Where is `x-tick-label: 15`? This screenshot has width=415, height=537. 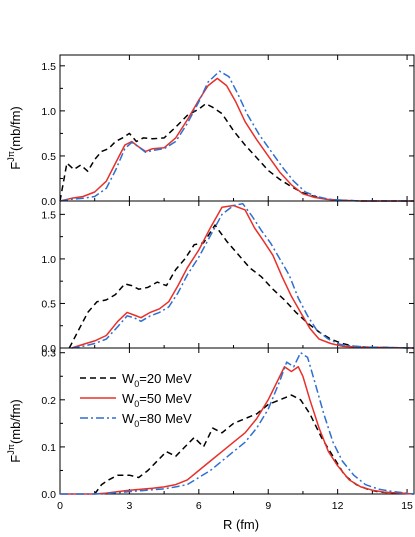 x-tick-label: 15 is located at coordinates (407, 506).